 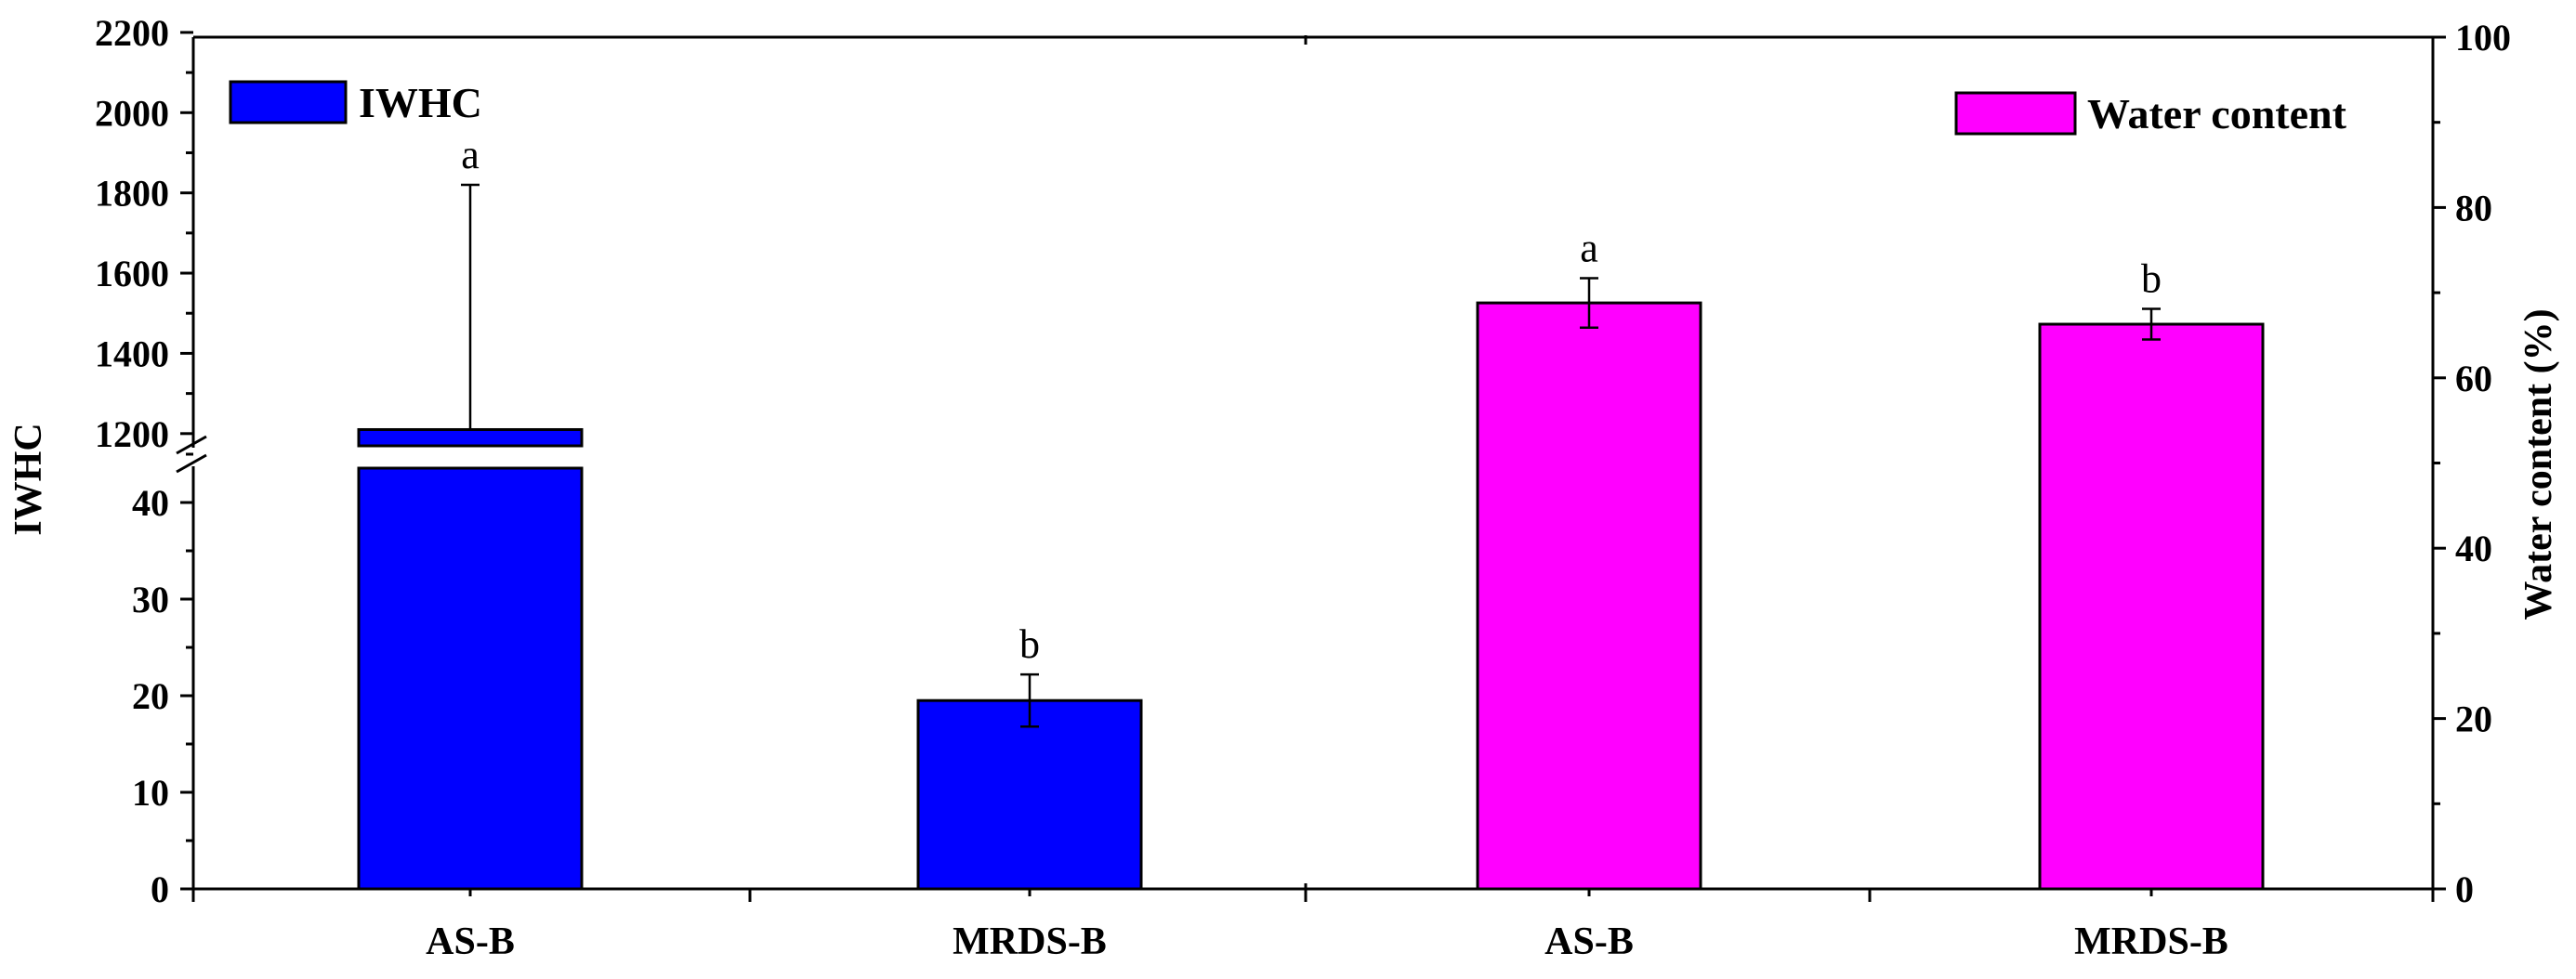 What do you see at coordinates (470, 437) in the screenshot?
I see `iwhc-bar-upper` at bounding box center [470, 437].